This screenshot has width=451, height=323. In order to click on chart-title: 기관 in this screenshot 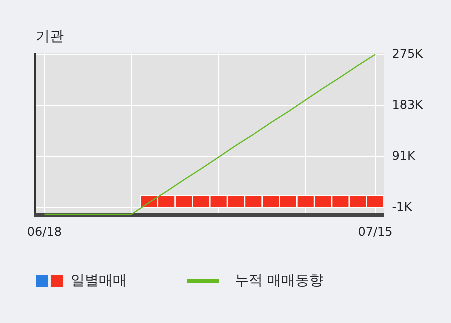, I will do `click(50, 37)`.